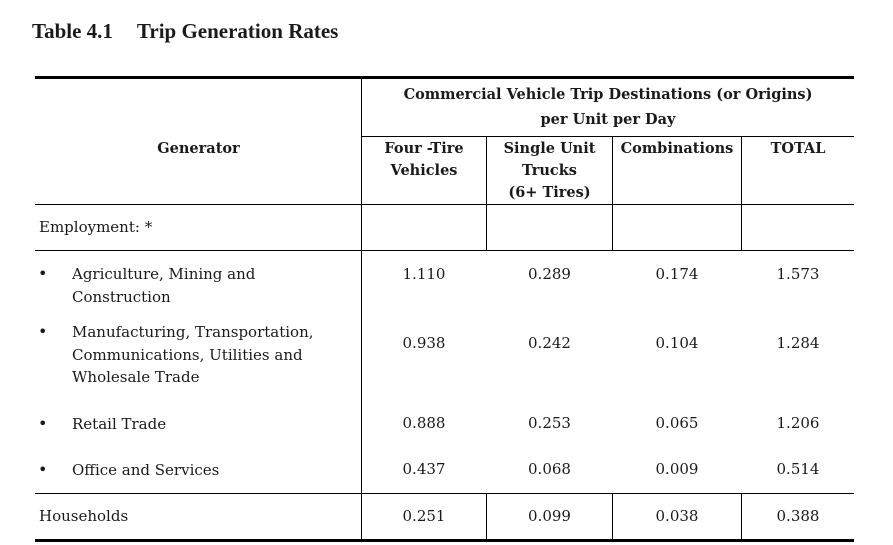  I want to click on header-single-unit-line1: Single Unit, so click(549, 148).